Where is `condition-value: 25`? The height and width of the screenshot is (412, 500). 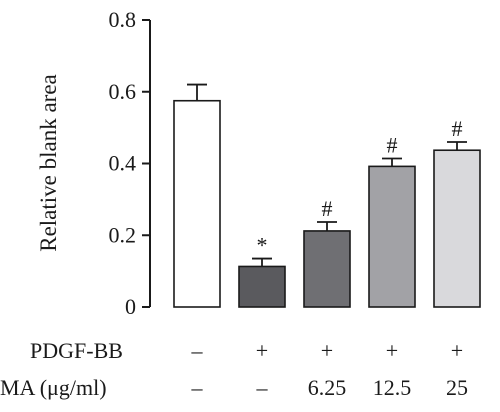 condition-value: 25 is located at coordinates (457, 387).